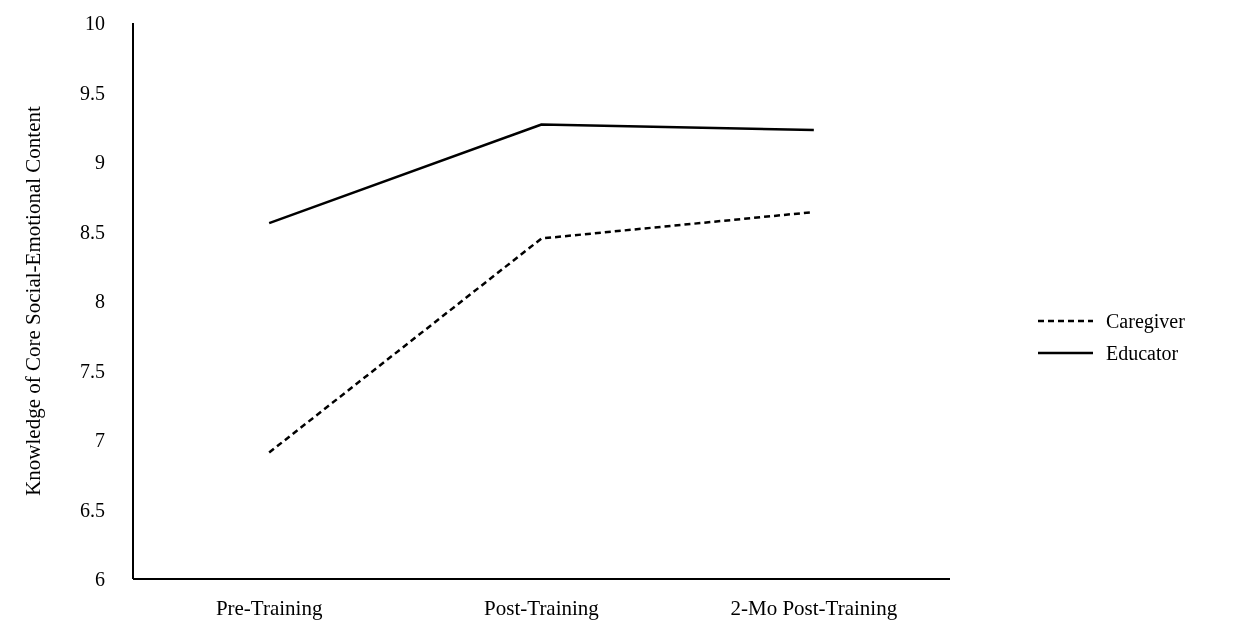 This screenshot has width=1250, height=633. What do you see at coordinates (92, 231) in the screenshot?
I see `y-tick-label: 8.5` at bounding box center [92, 231].